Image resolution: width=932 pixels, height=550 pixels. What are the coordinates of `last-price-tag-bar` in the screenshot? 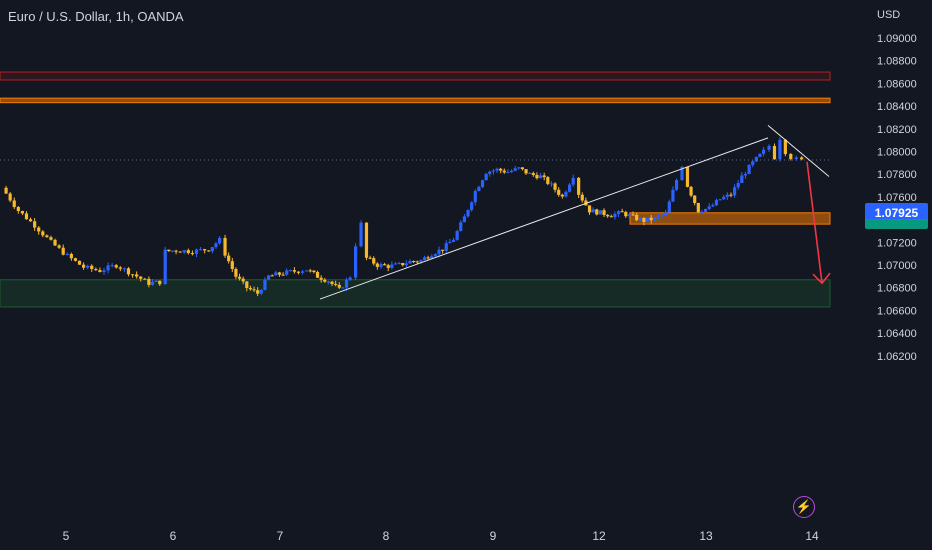 It's located at (896, 224).